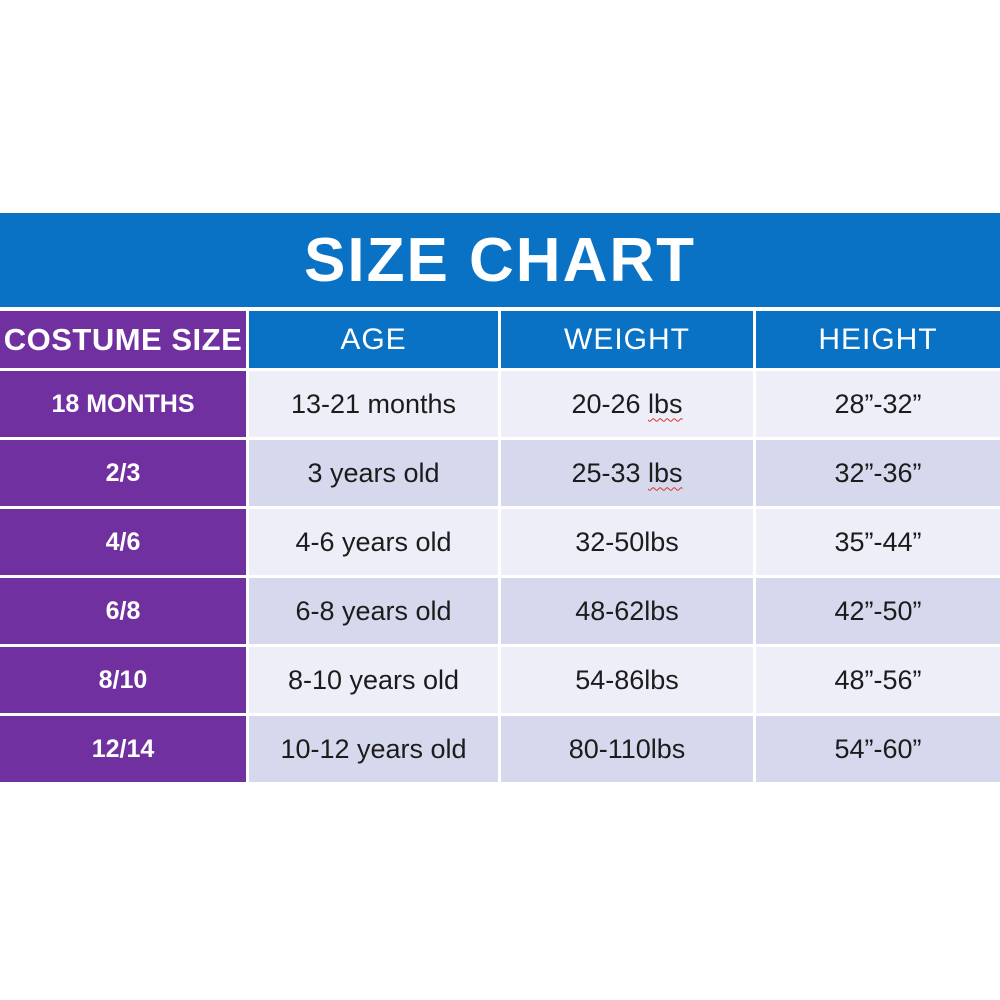 The height and width of the screenshot is (1000, 1000). What do you see at coordinates (627, 339) in the screenshot?
I see `column-header-weight: WEIGHT` at bounding box center [627, 339].